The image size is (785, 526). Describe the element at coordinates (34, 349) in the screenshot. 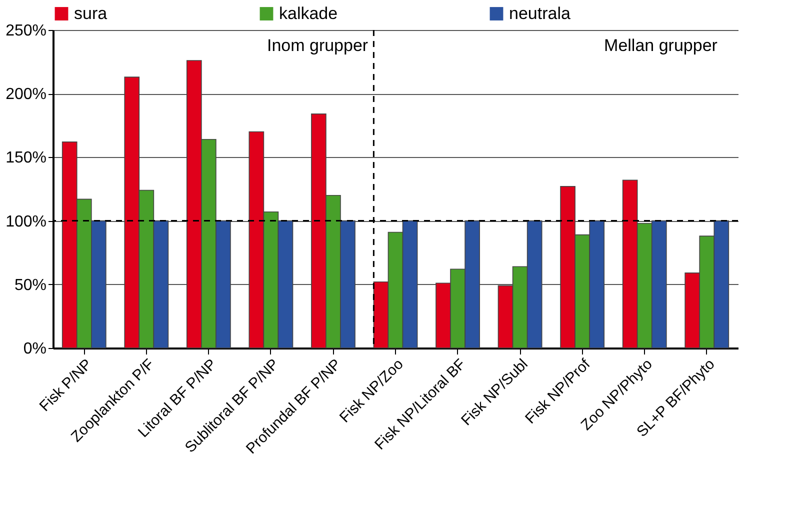

I see `y-tick-label: 0%` at that location.